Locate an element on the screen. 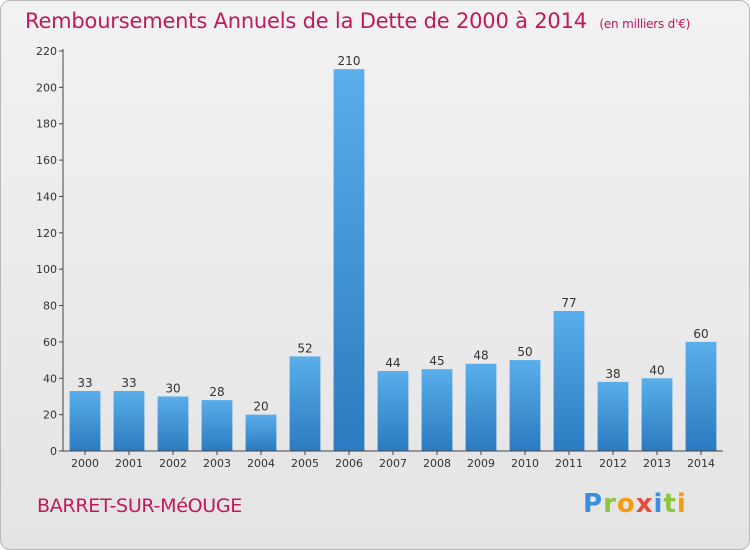 This screenshot has width=750, height=550. bar-2008 is located at coordinates (437, 410).